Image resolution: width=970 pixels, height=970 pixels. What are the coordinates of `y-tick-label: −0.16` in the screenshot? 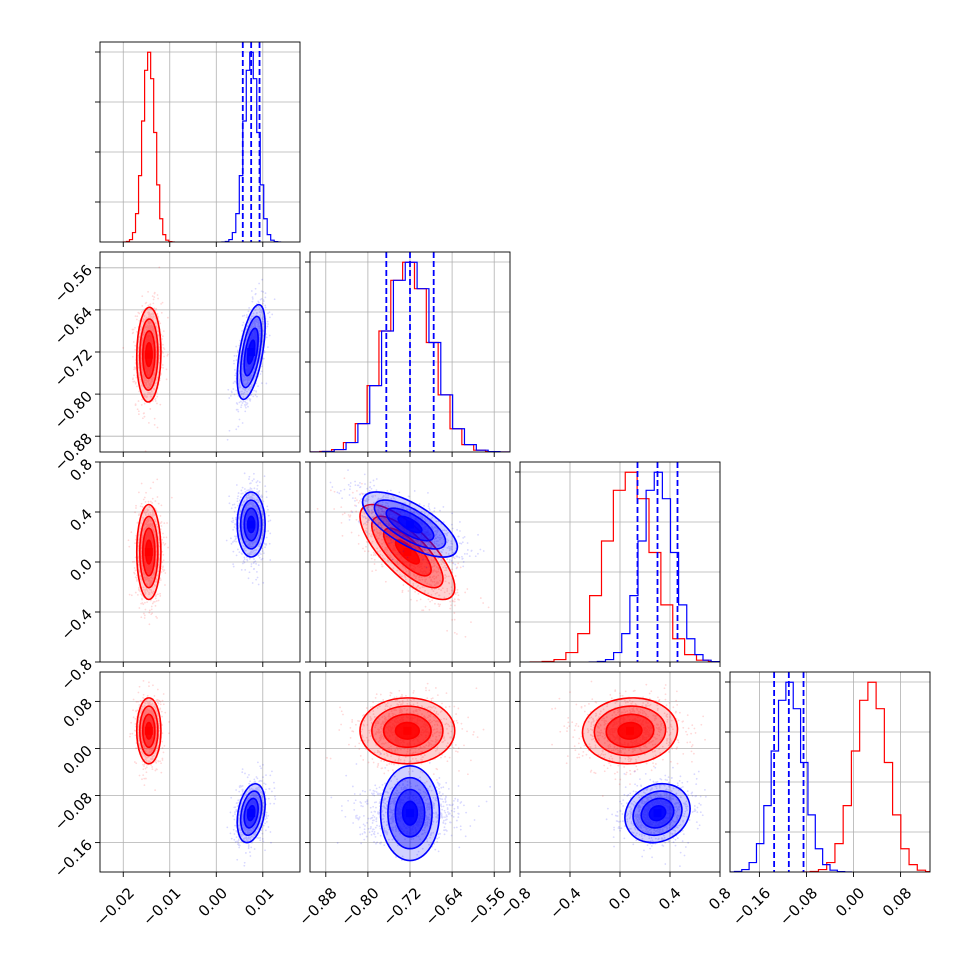 It's located at (73, 858).